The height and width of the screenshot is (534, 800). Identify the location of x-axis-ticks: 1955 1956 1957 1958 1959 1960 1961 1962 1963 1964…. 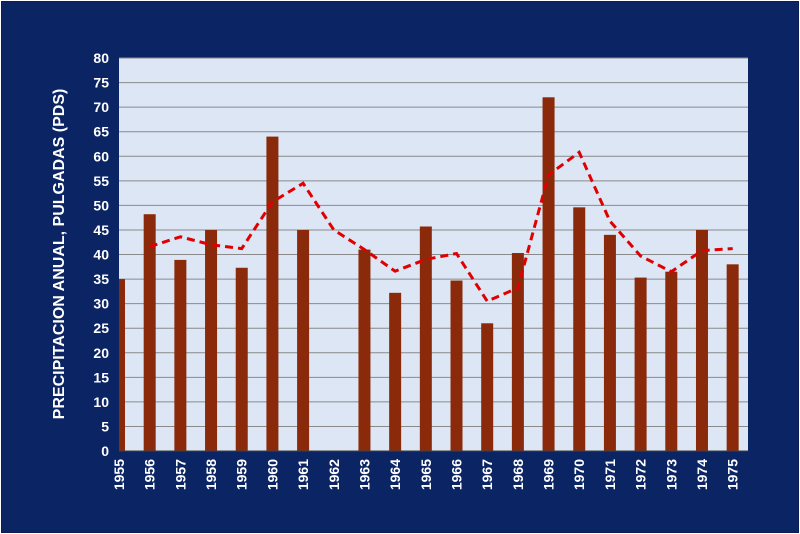
(426, 474).